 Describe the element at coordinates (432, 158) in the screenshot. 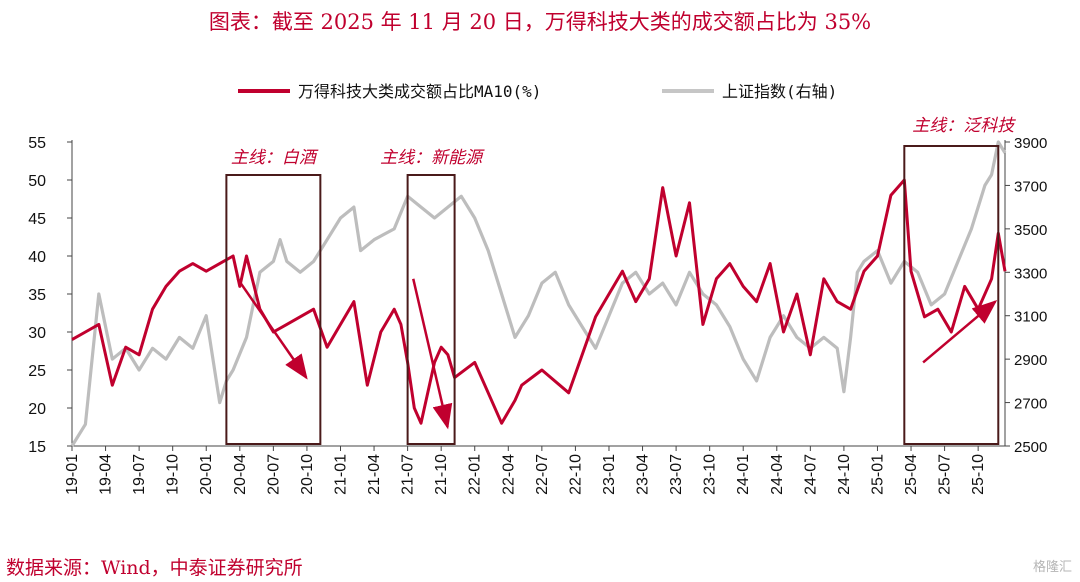

I see `annotation-label: 主线：新能源` at that location.